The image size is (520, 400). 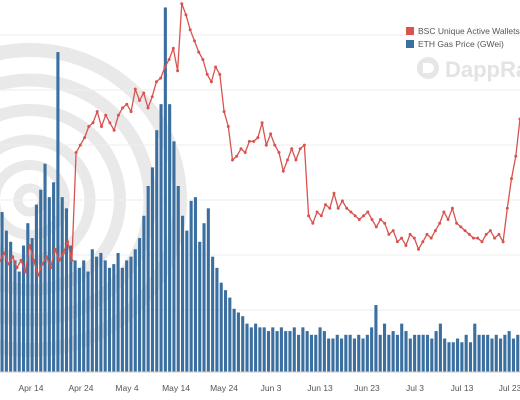 What do you see at coordinates (482, 69) in the screenshot?
I see `watermark-text: DappRa` at bounding box center [482, 69].